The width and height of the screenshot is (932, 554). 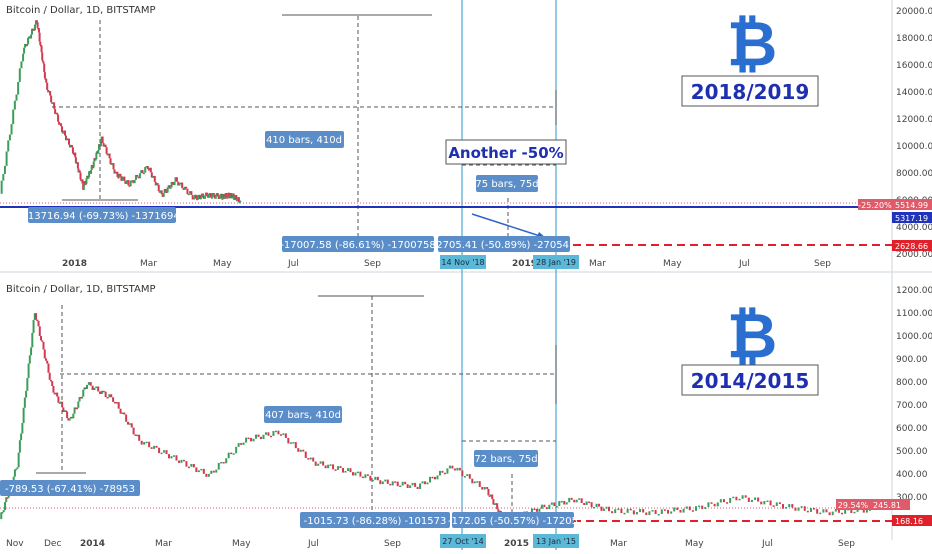 I want to click on bars-count-label-1: 410 bars, 410d, so click(x=304, y=140).